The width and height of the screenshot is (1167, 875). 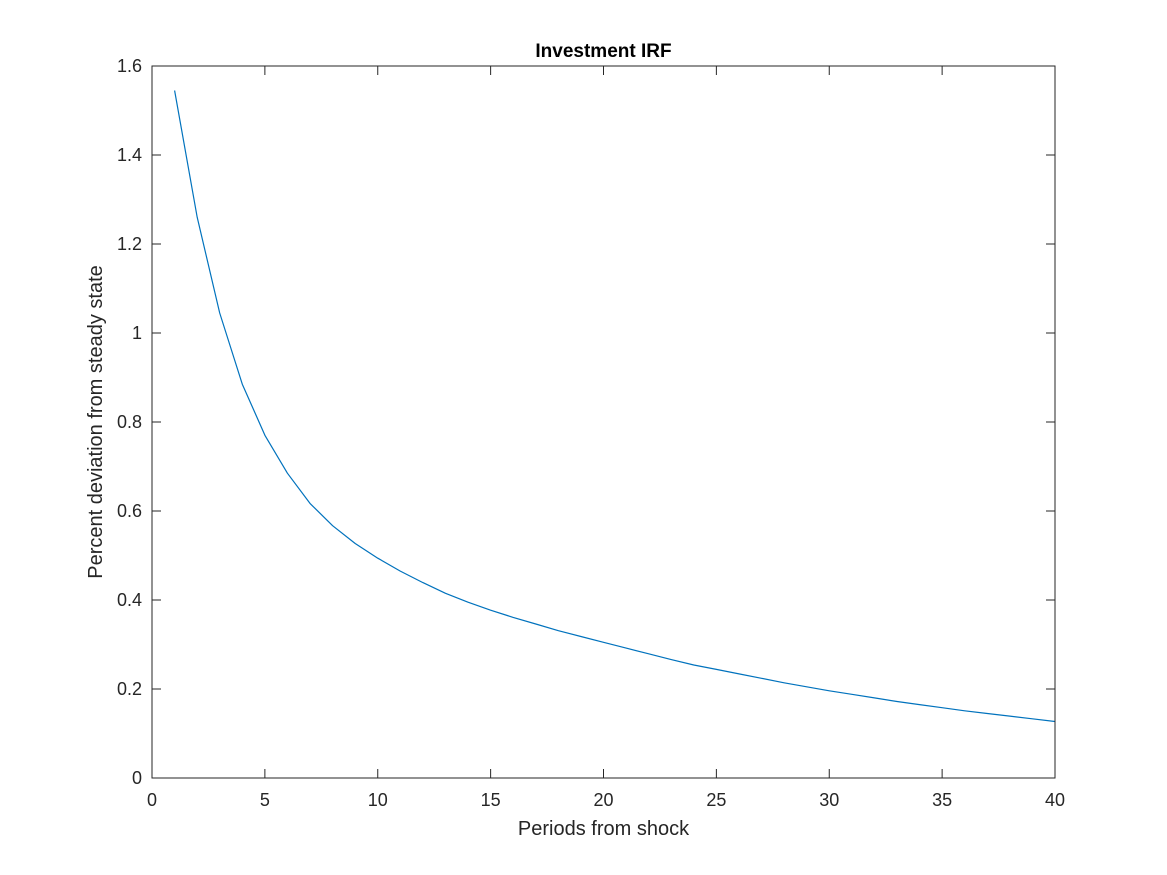 I want to click on y-tick-label: 1.6, so click(x=129, y=66).